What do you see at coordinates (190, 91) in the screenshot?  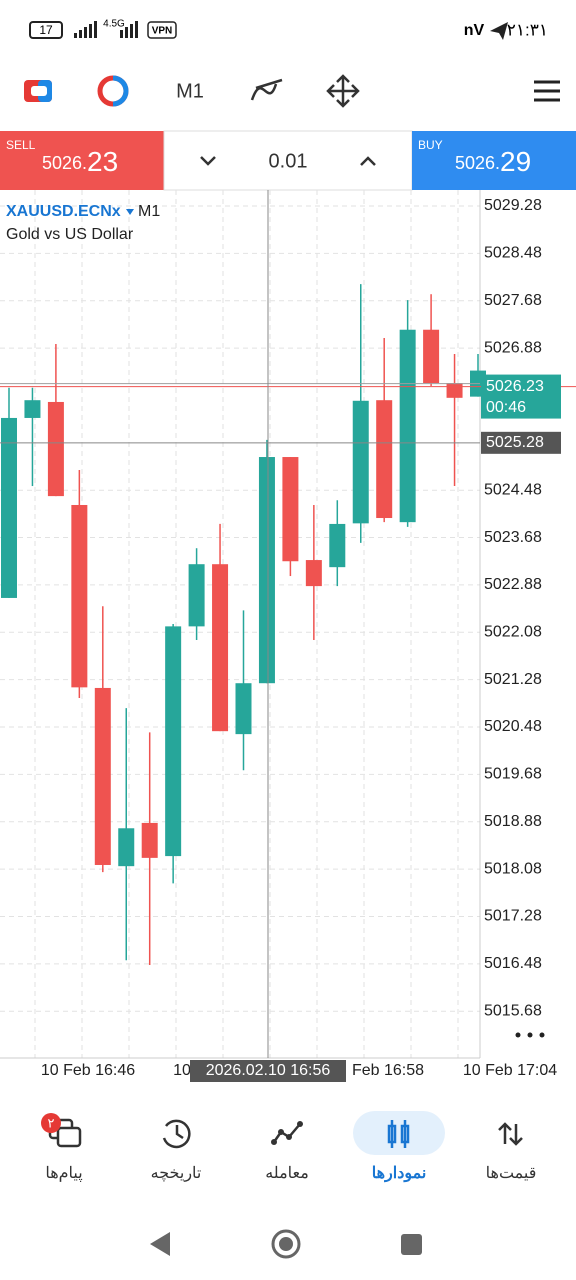 I see `timeframe-button: M1` at bounding box center [190, 91].